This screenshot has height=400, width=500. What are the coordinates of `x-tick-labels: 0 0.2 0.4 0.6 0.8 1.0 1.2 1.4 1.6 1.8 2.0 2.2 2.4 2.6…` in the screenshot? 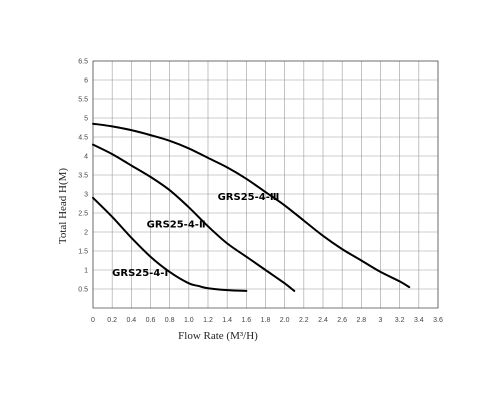 It's located at (267, 320).